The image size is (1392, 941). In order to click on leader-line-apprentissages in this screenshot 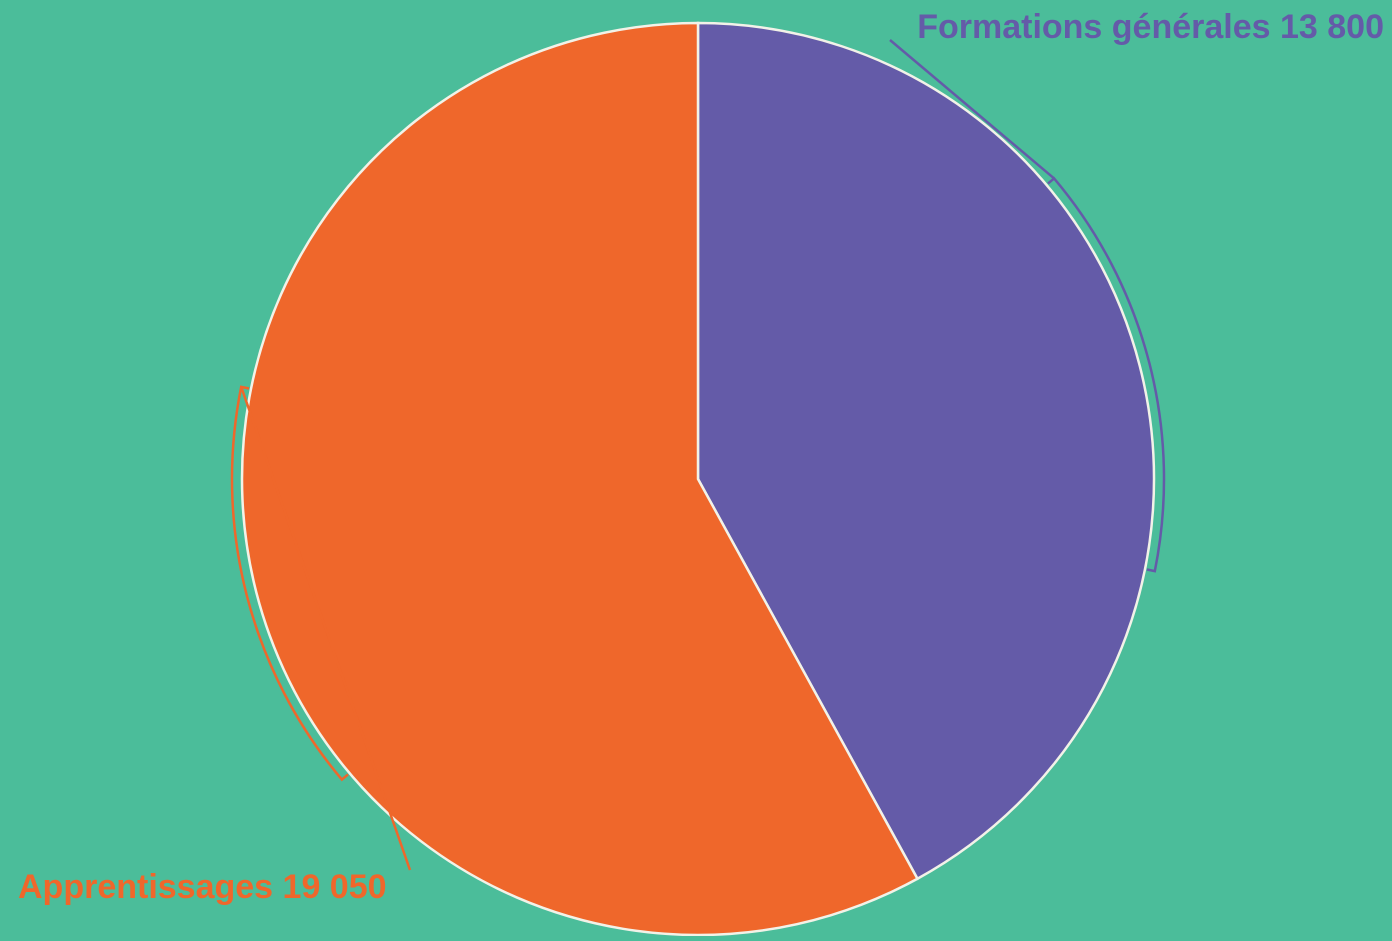, I will do `click(321, 628)`.